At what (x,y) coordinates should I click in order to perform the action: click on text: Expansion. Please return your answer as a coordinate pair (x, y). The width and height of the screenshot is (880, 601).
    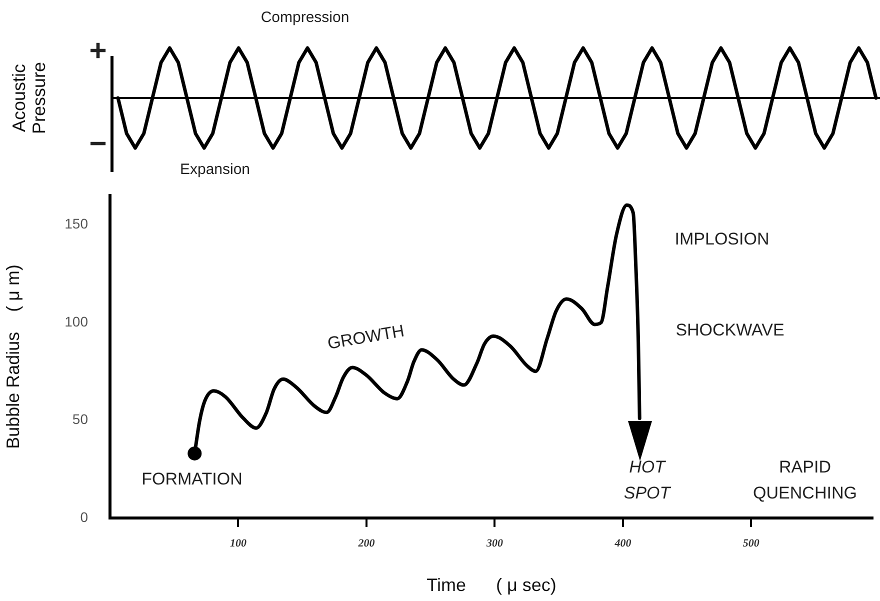
    Looking at the image, I should click on (215, 169).